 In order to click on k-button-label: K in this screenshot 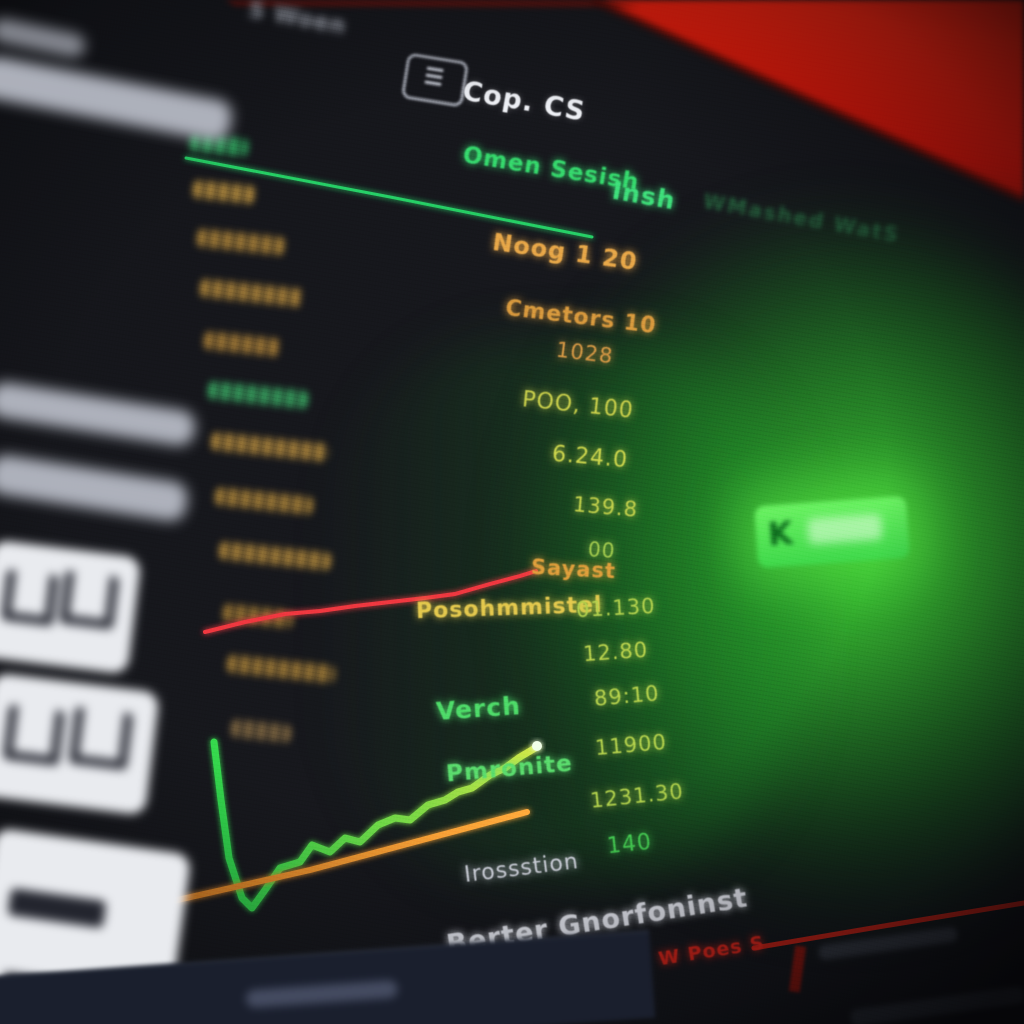, I will do `click(780, 533)`.